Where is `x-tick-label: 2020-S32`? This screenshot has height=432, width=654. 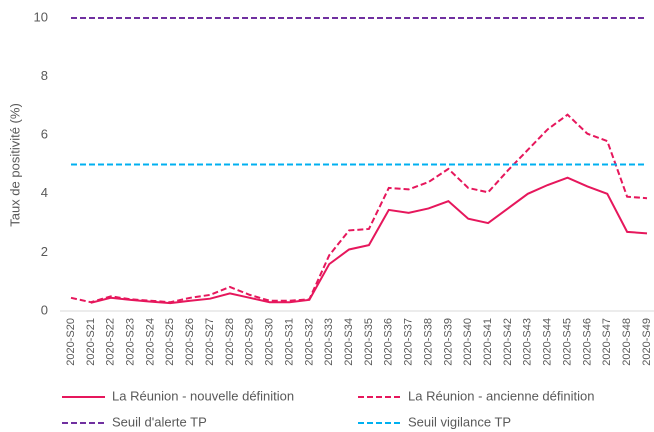
x-tick-label: 2020-S32 is located at coordinates (309, 342).